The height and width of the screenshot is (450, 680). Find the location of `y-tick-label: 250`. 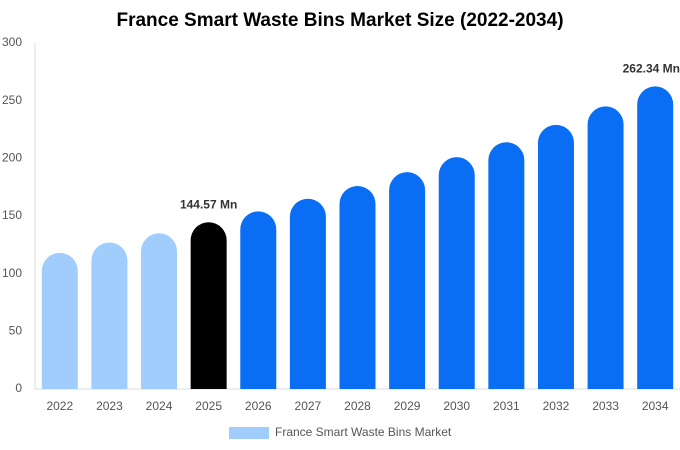

y-tick-label: 250 is located at coordinates (12, 100).